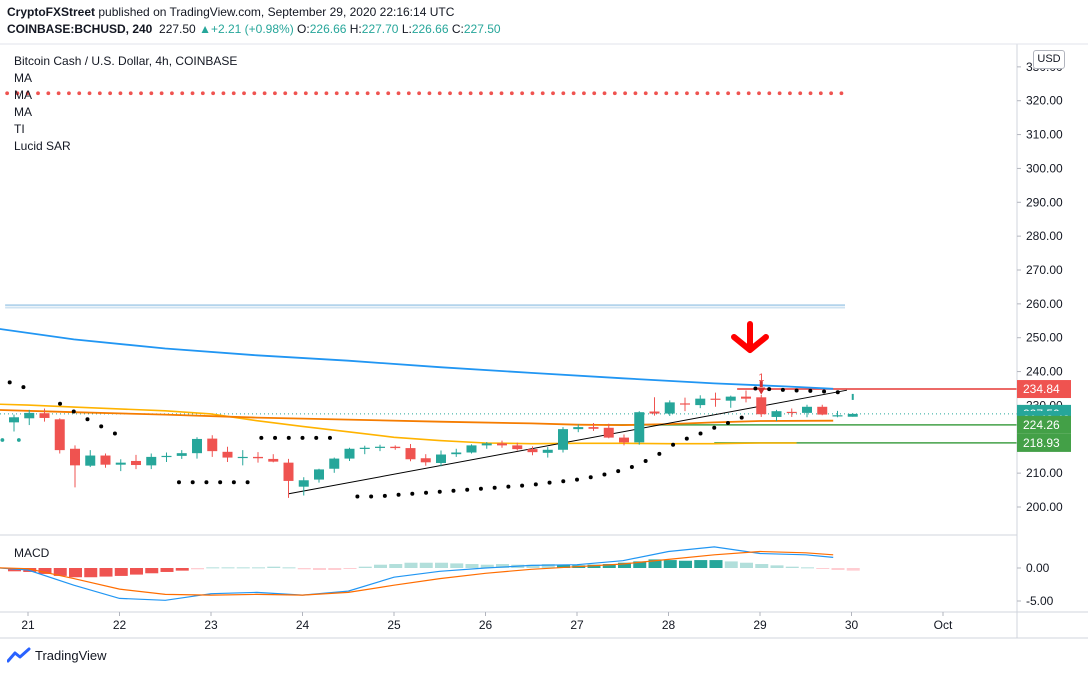 This screenshot has height=675, width=1088. Describe the element at coordinates (1049, 59) in the screenshot. I see `currency-button: USD` at that location.